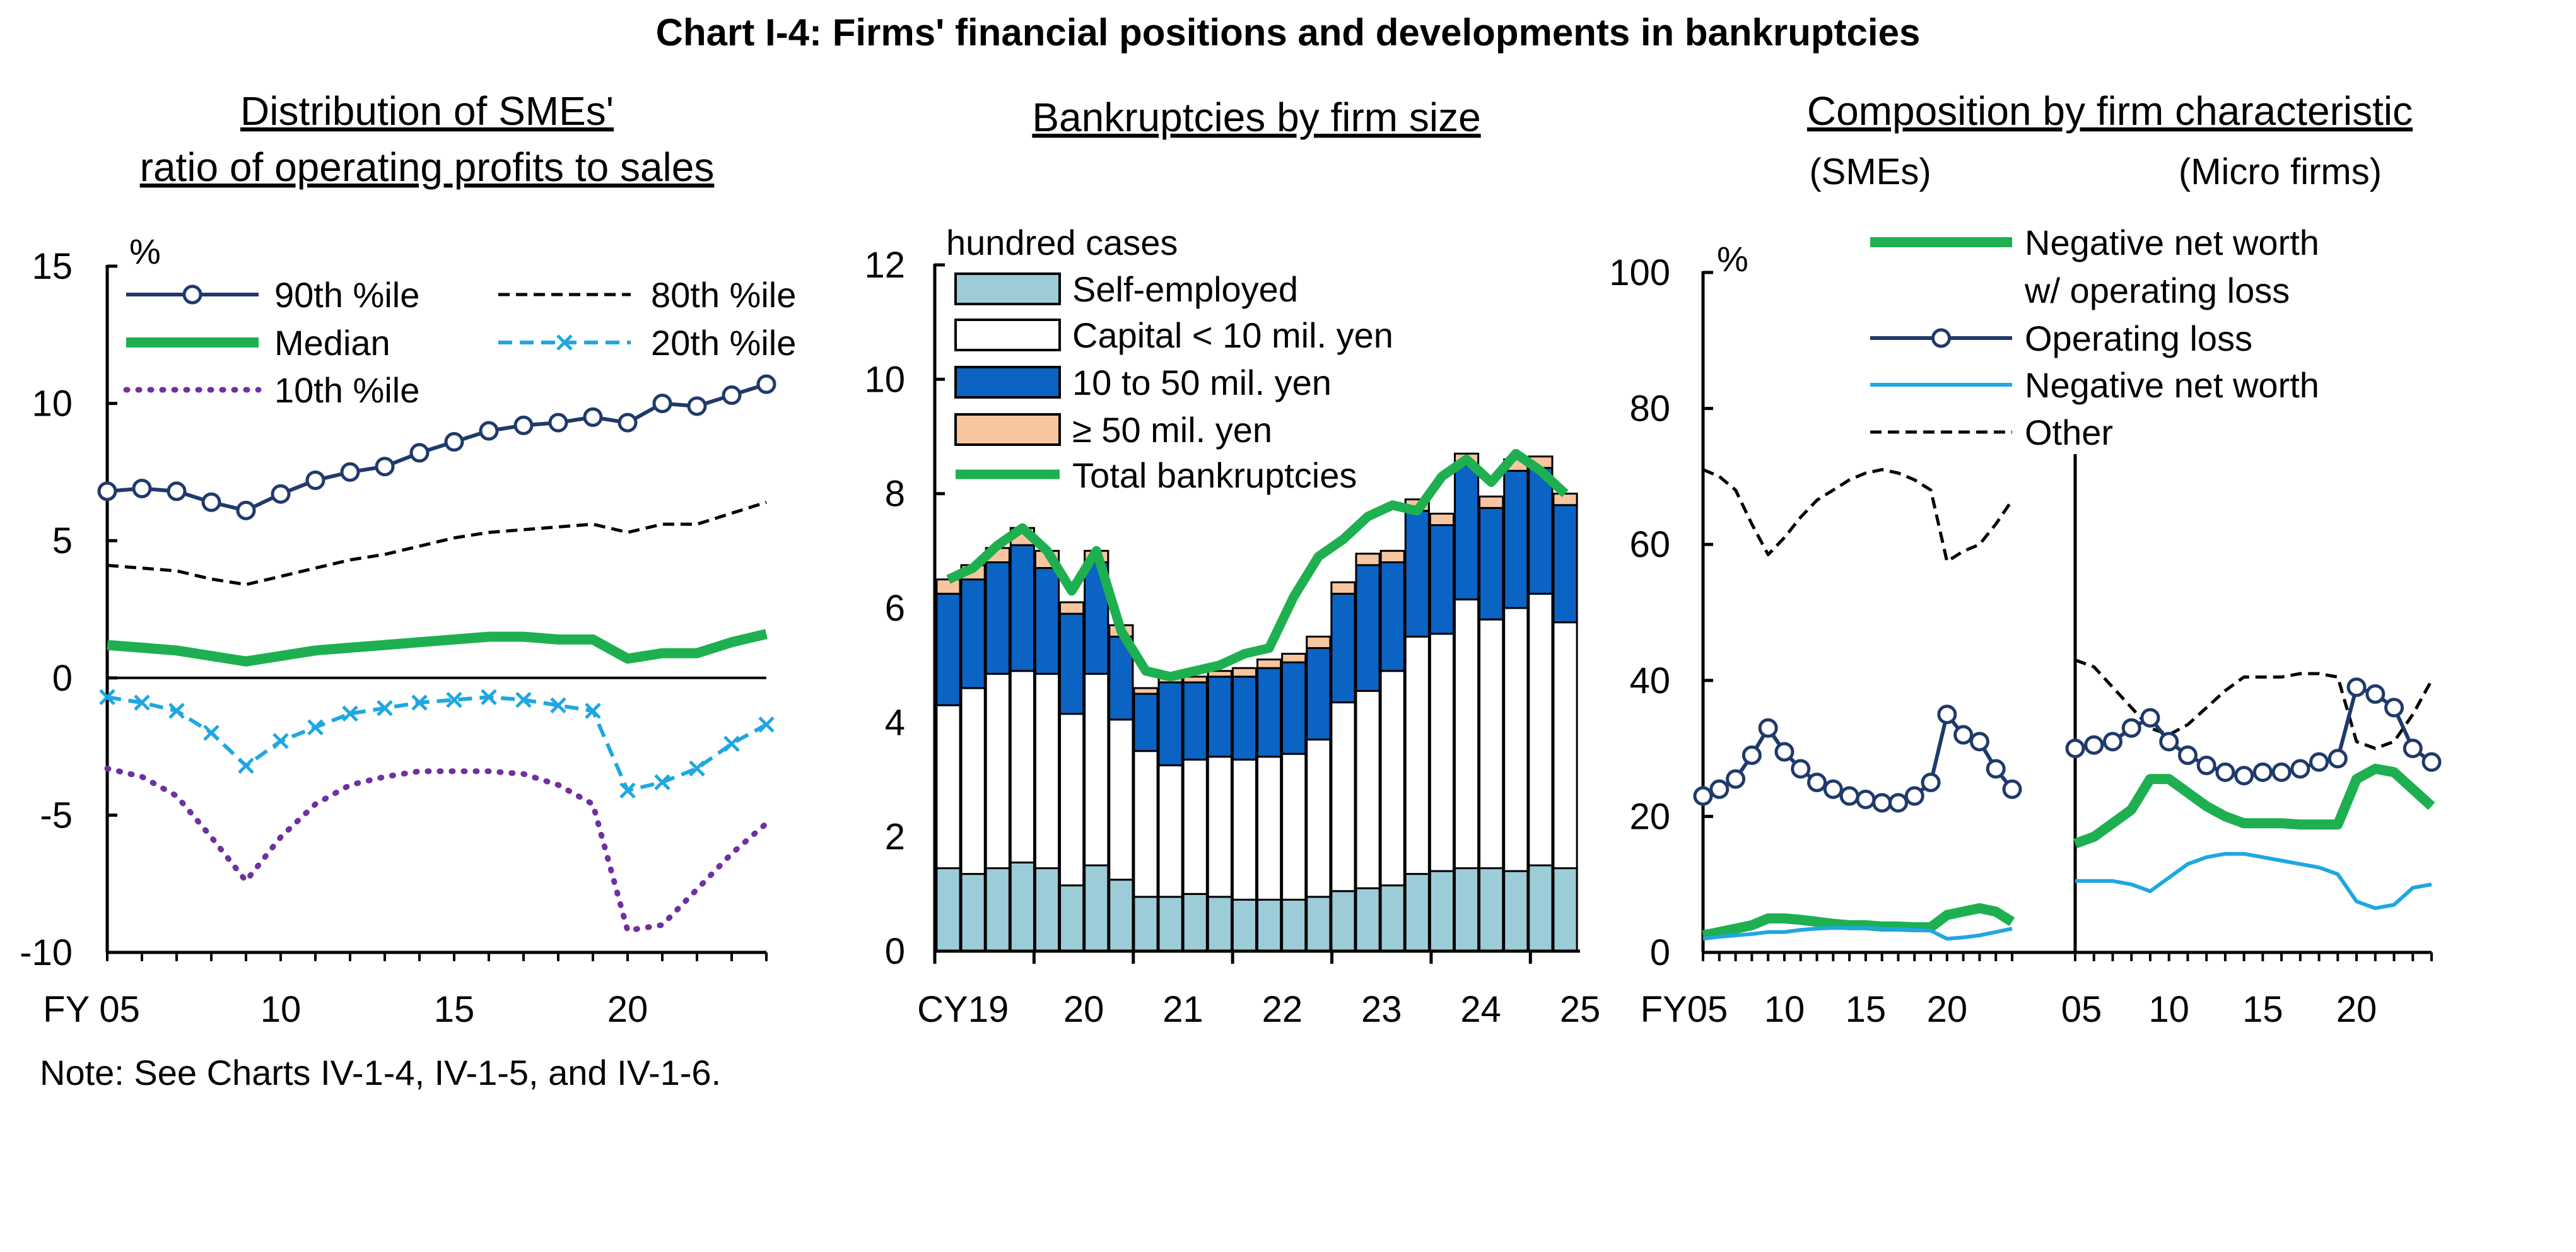  I want to click on panel2-y-tick-label: 12, so click(884, 265).